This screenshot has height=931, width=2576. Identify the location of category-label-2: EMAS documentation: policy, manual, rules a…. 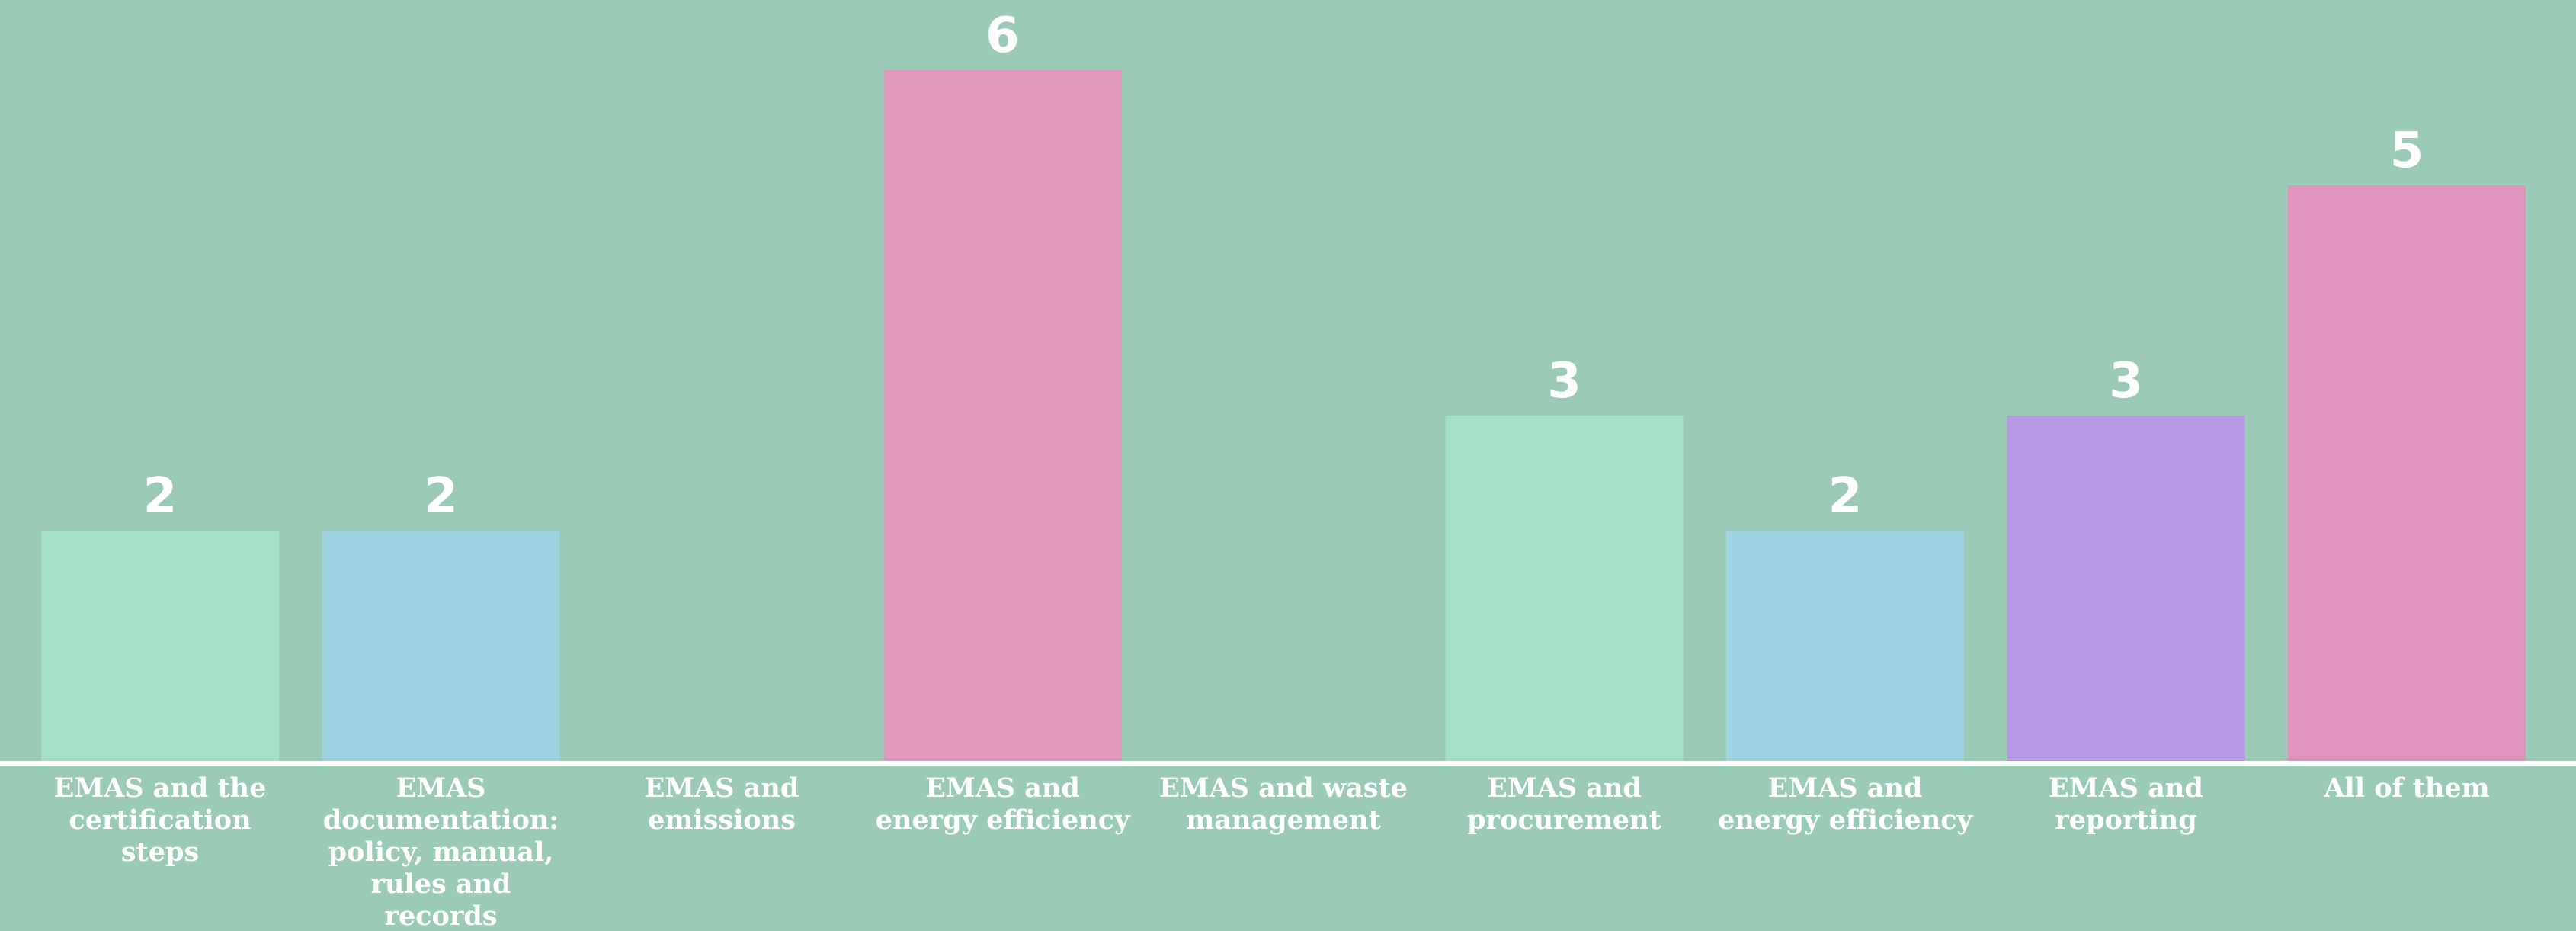
(441, 852).